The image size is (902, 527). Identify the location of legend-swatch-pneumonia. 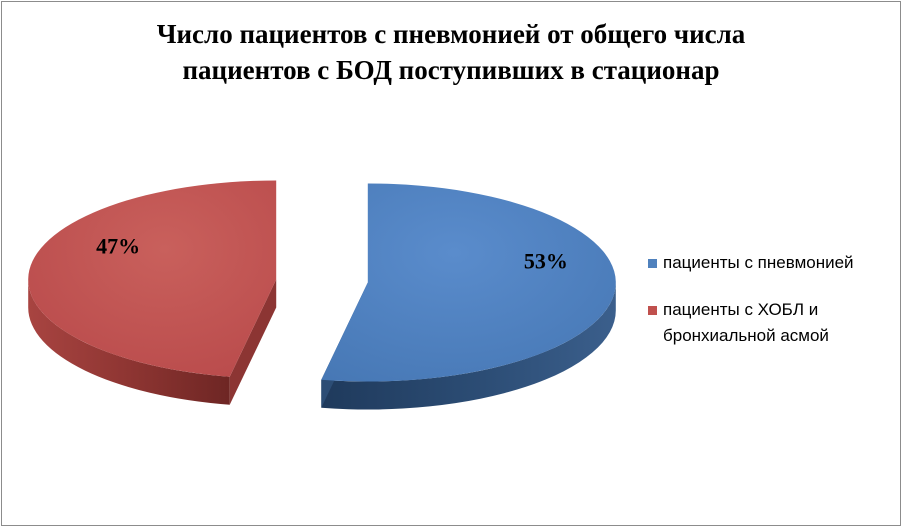
(652, 263).